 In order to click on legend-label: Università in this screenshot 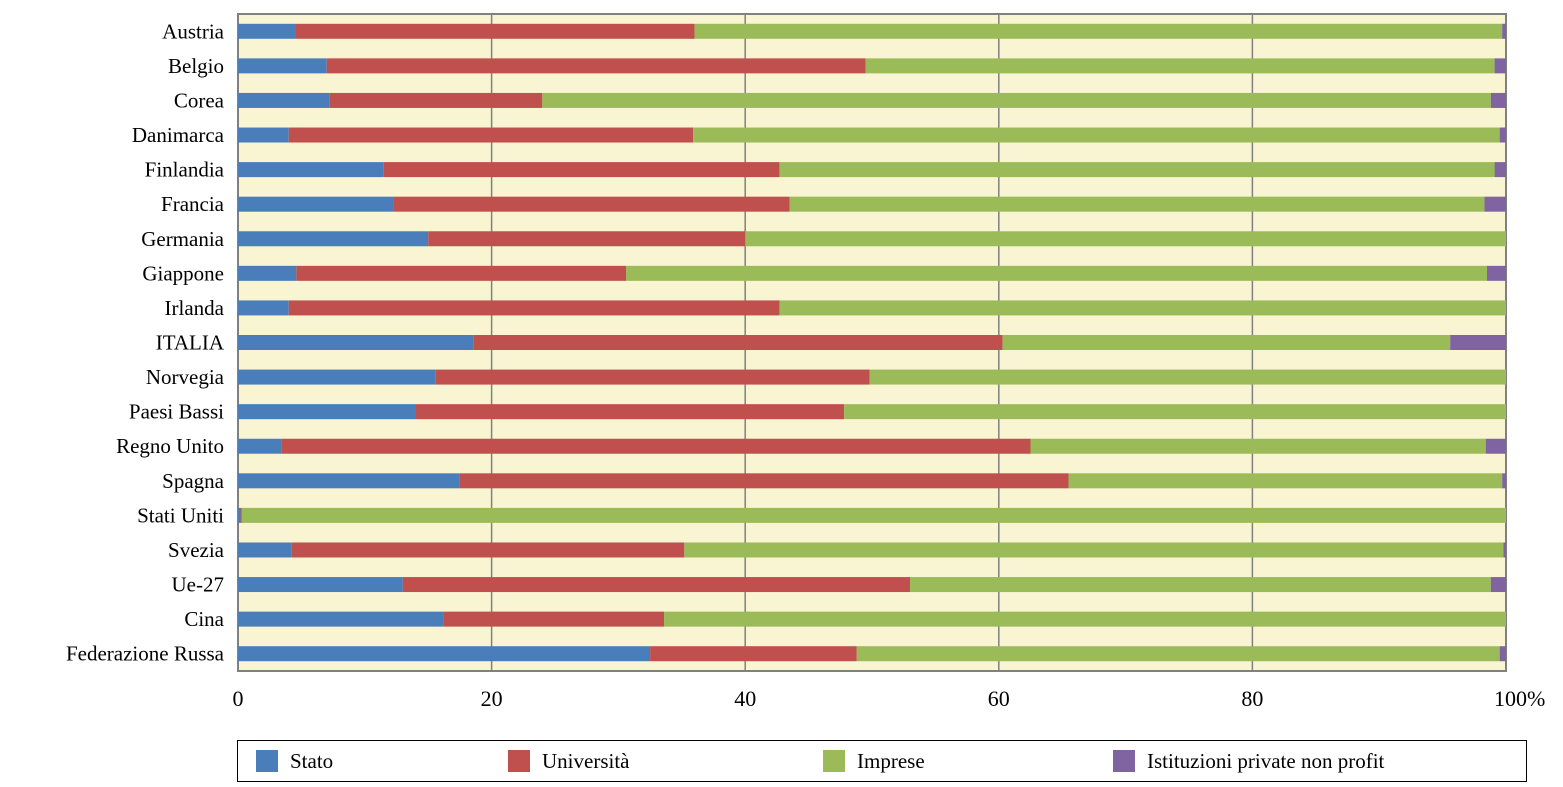, I will do `click(586, 760)`.